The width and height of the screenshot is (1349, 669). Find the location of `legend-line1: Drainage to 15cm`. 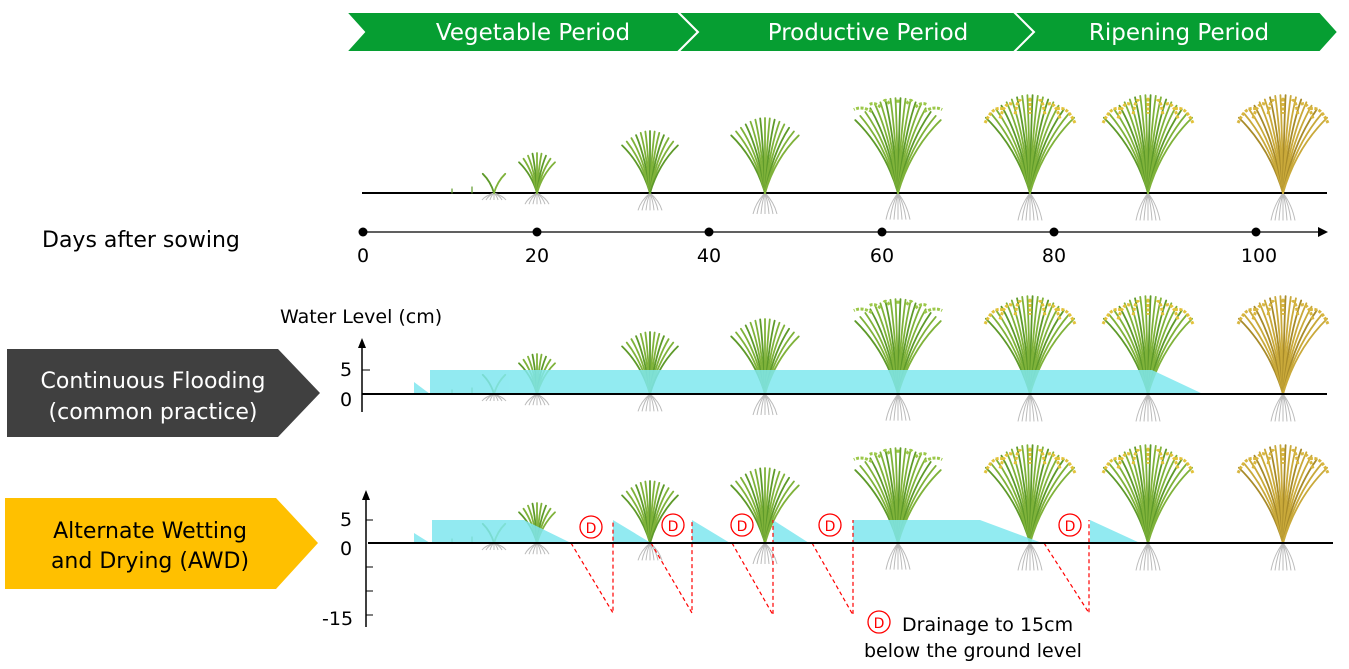

legend-line1: Drainage to 15cm is located at coordinates (987, 625).